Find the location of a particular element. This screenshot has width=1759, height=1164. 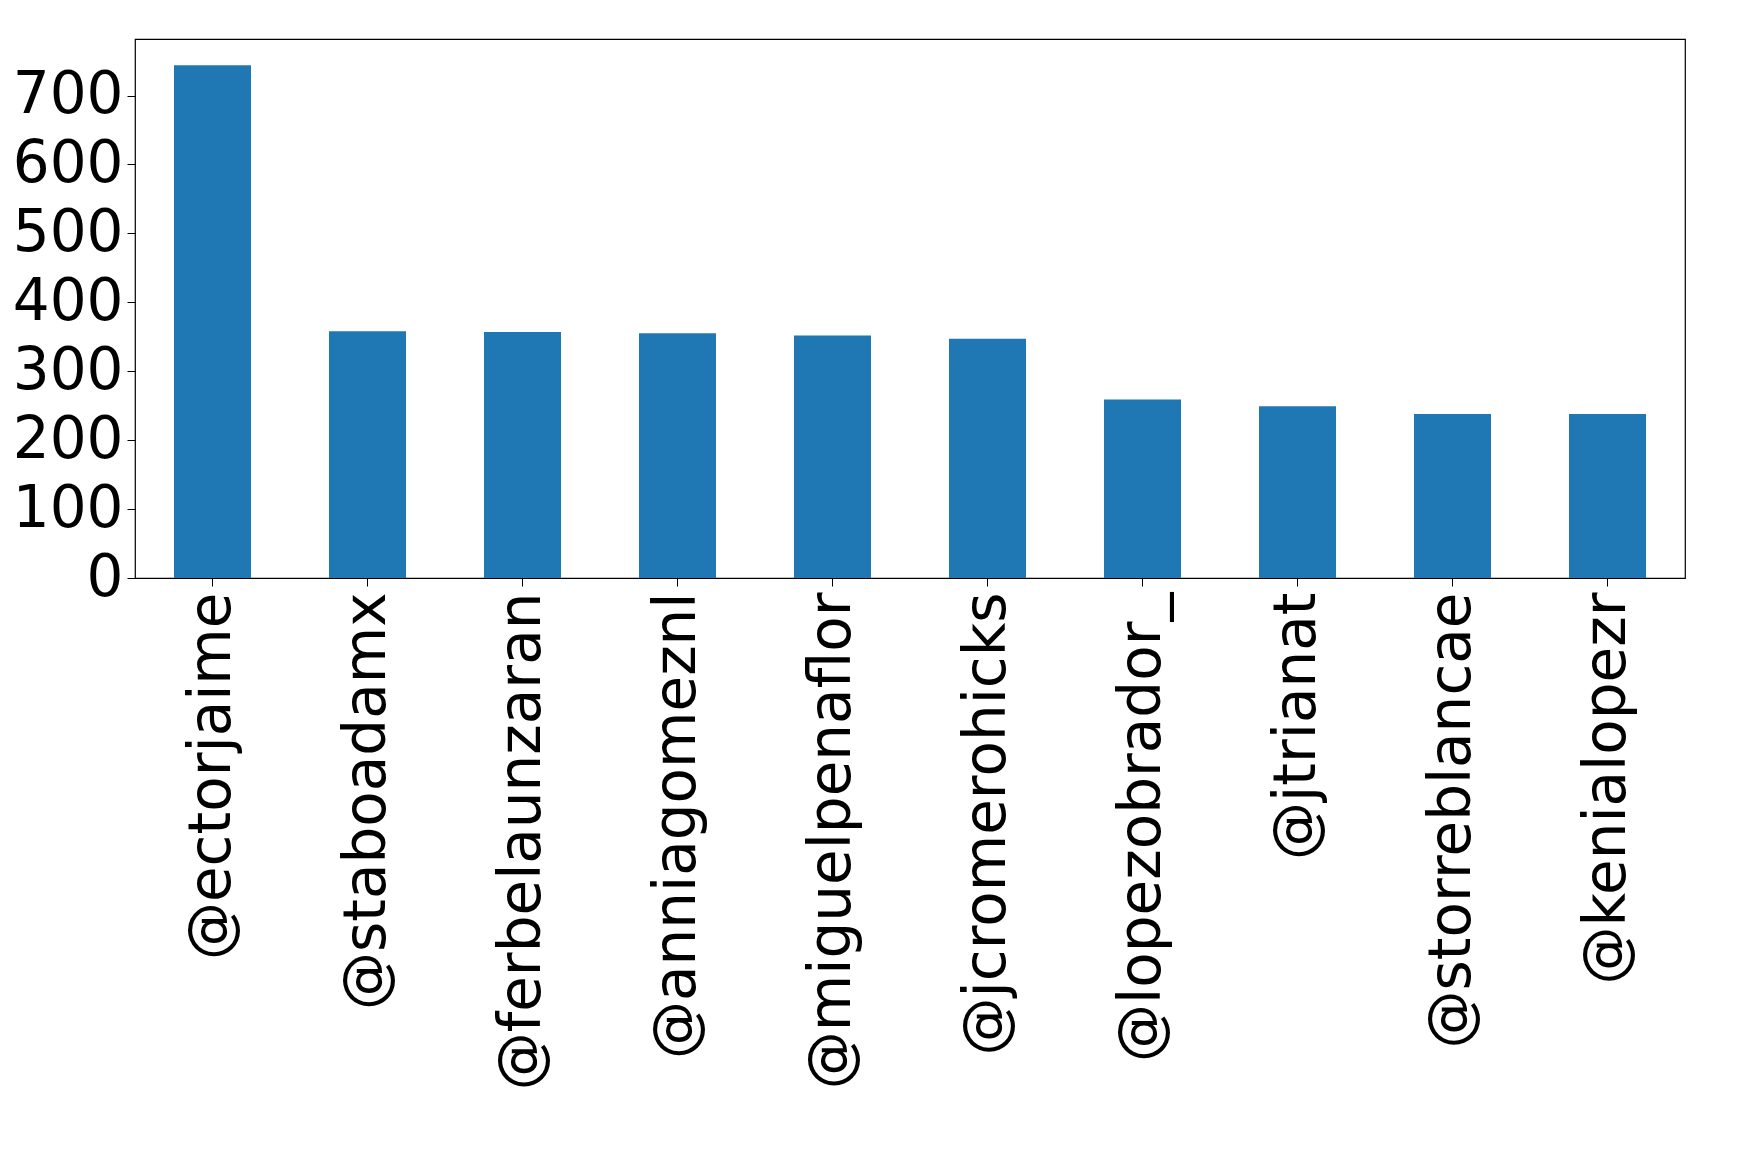

y-tick-label: 0 is located at coordinates (105, 575).